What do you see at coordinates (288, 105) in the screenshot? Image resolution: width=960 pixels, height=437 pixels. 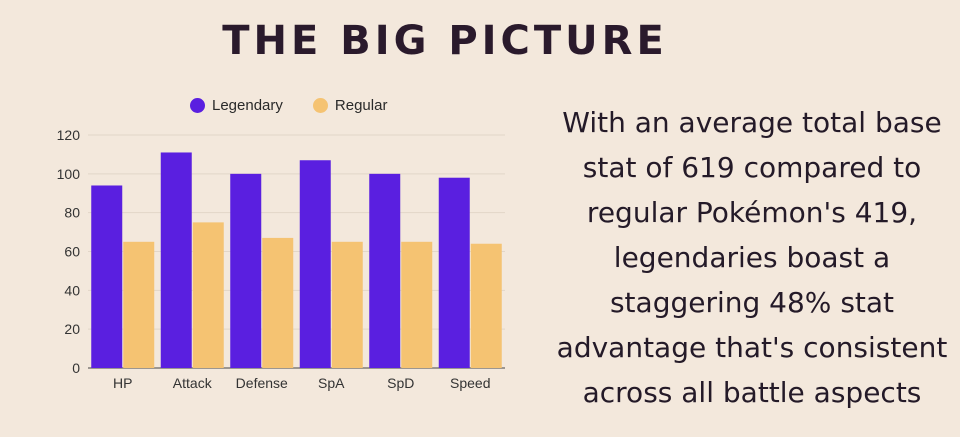 I see `chart-legend: Legendary Regular` at bounding box center [288, 105].